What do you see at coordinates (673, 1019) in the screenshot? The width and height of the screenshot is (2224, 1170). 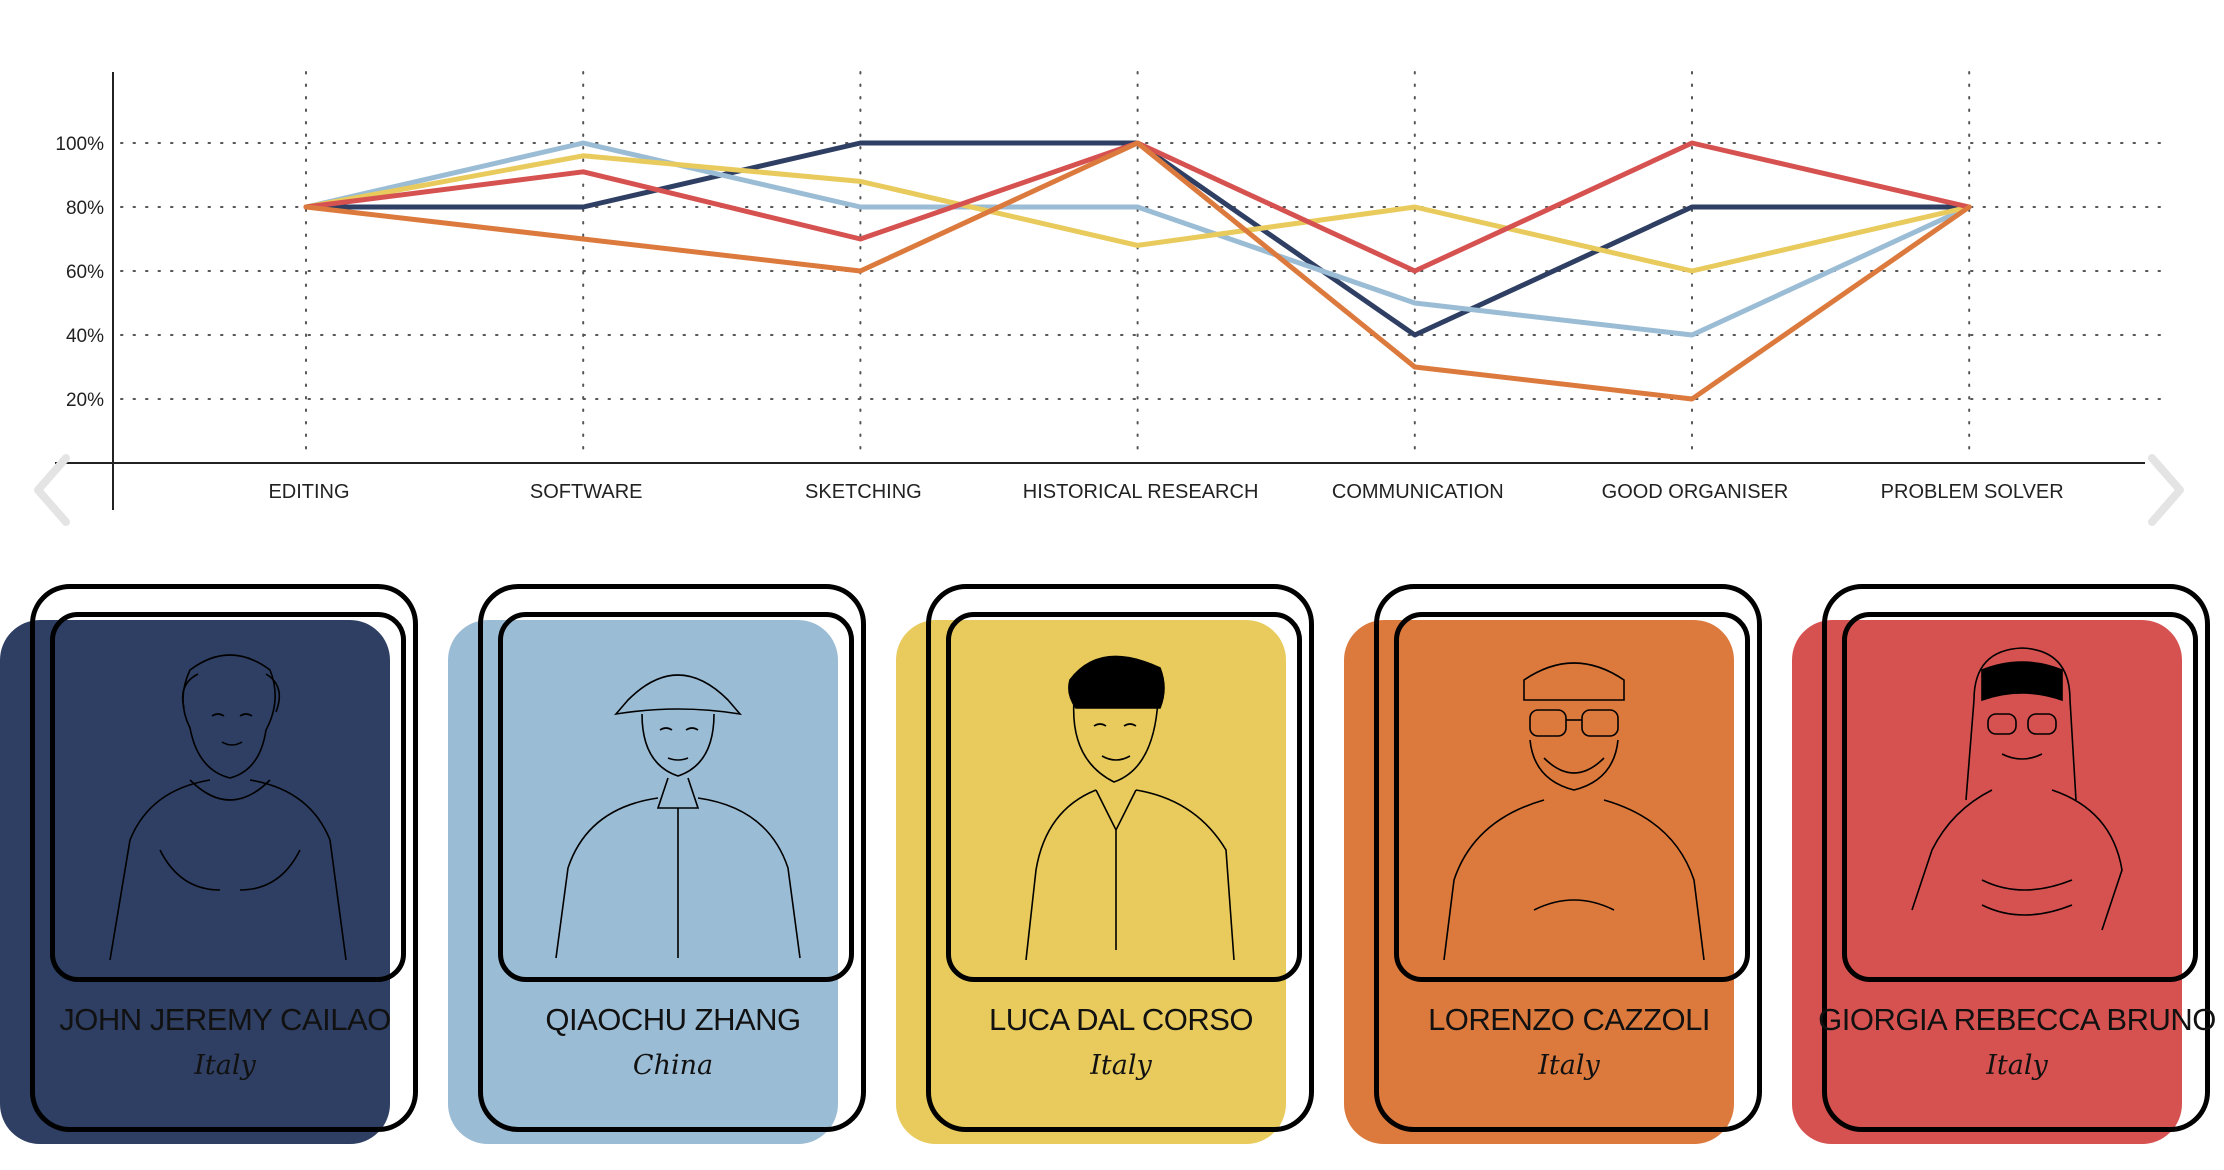 I see `profile-name: QIAOCHU ZHANG` at bounding box center [673, 1019].